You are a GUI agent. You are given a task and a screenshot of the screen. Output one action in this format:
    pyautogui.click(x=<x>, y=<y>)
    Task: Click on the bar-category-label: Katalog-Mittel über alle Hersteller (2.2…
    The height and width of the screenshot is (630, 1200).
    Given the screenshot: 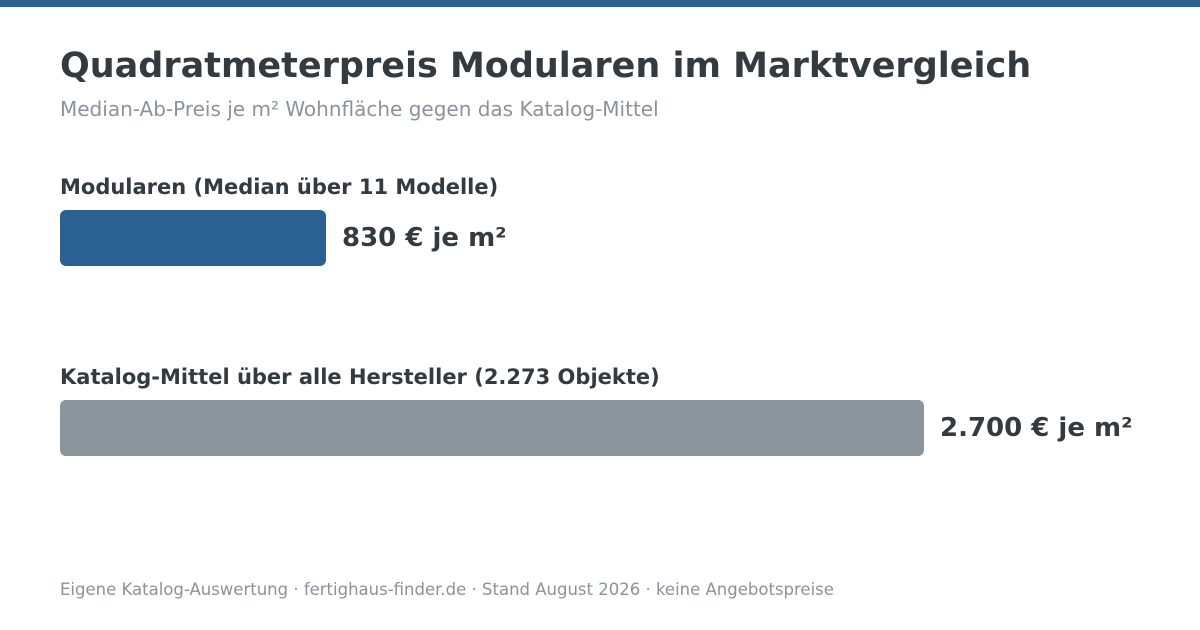 What is the action you would take?
    pyautogui.click(x=360, y=377)
    